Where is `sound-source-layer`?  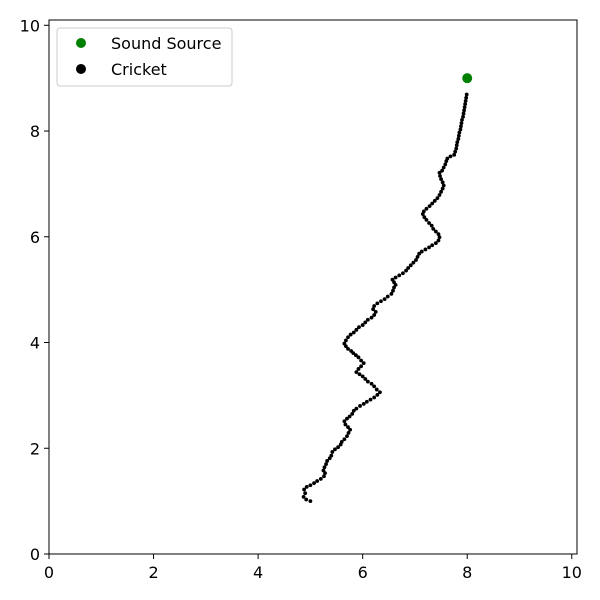 sound-source-layer is located at coordinates (467, 78).